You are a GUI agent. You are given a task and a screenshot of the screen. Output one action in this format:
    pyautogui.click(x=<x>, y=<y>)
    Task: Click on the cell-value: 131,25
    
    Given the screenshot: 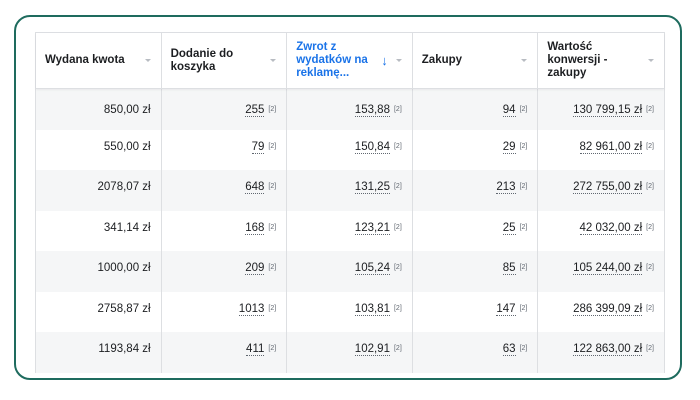 What is the action you would take?
    pyautogui.click(x=372, y=187)
    